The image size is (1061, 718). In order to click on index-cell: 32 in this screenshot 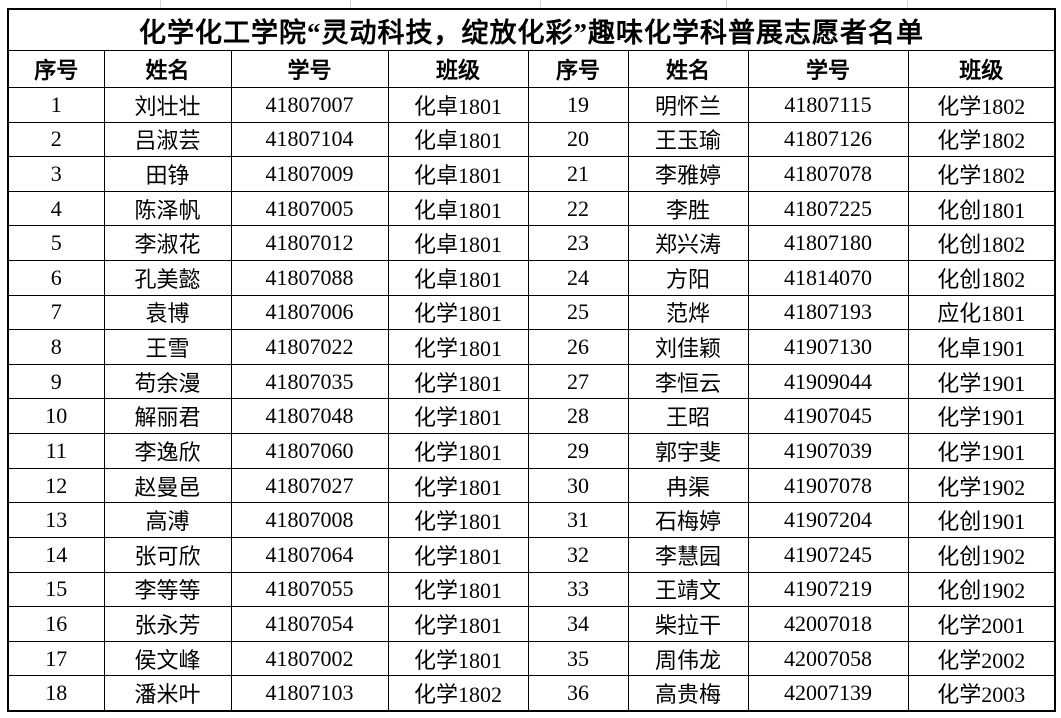, I will do `click(578, 554)`.